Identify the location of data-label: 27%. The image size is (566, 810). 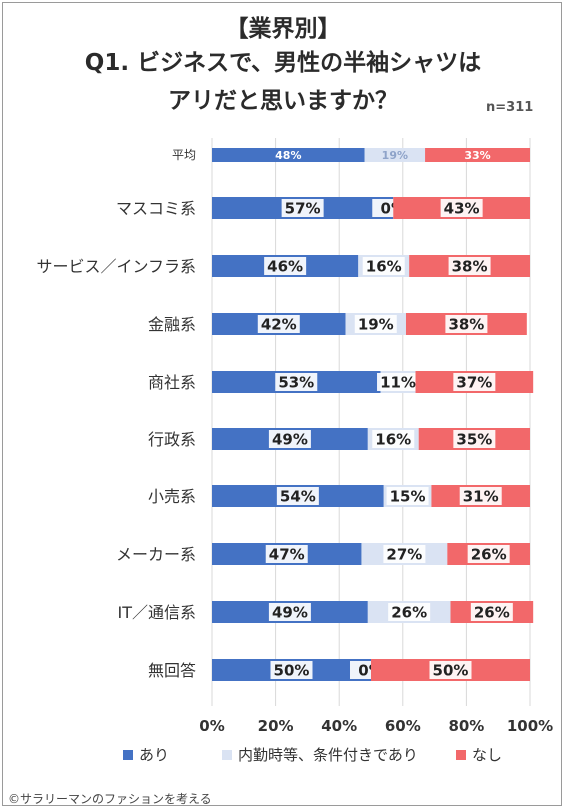
(404, 555).